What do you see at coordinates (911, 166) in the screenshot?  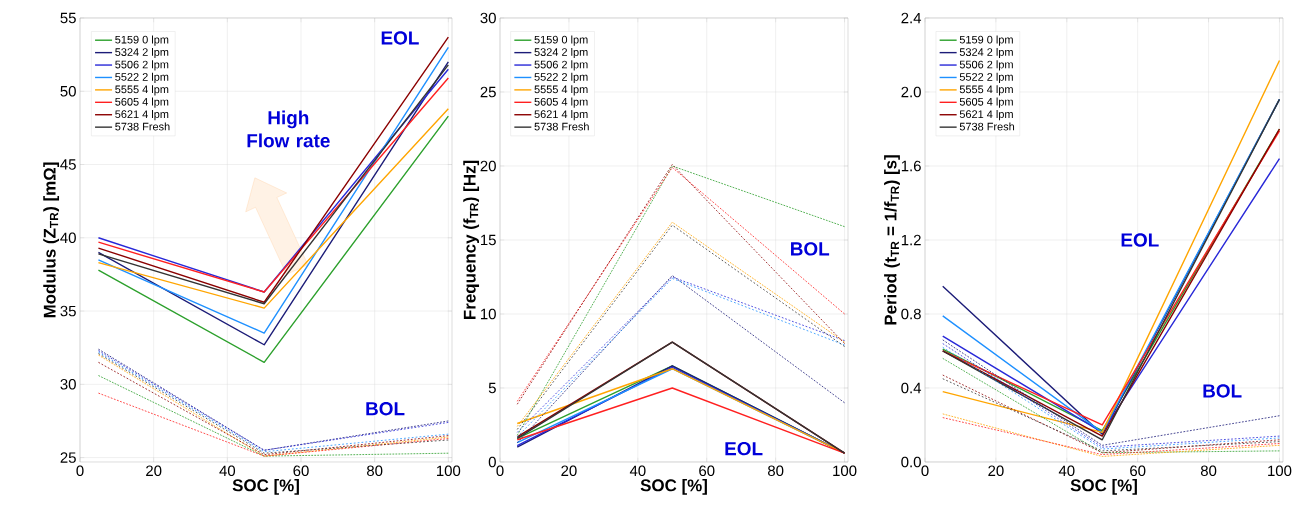 I see `y-tick-label: 1.6` at bounding box center [911, 166].